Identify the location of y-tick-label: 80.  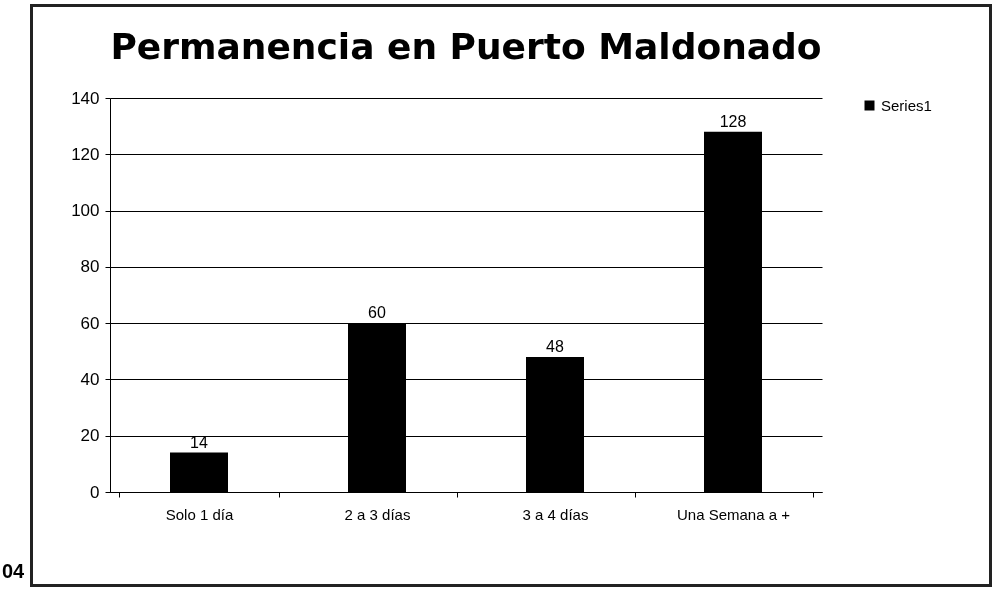
(90, 267).